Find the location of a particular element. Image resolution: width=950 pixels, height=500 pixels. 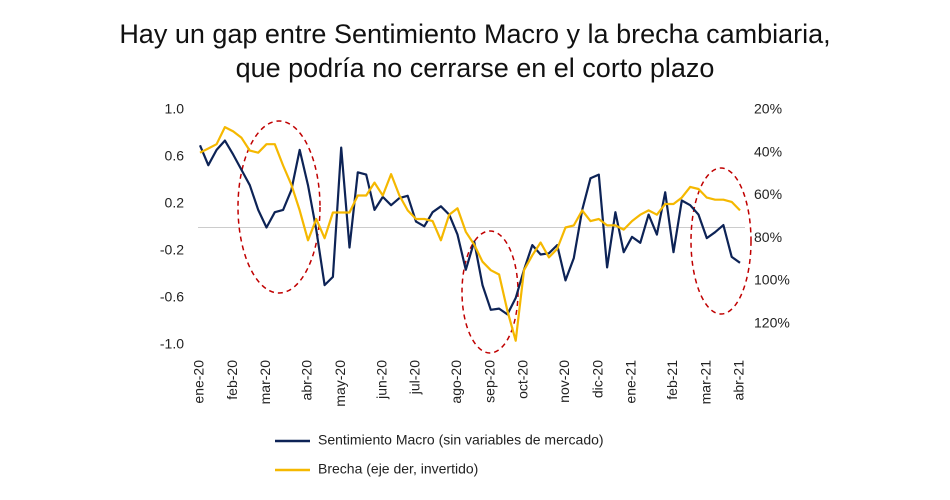

x-tick-label: dic-20 is located at coordinates (597, 379).